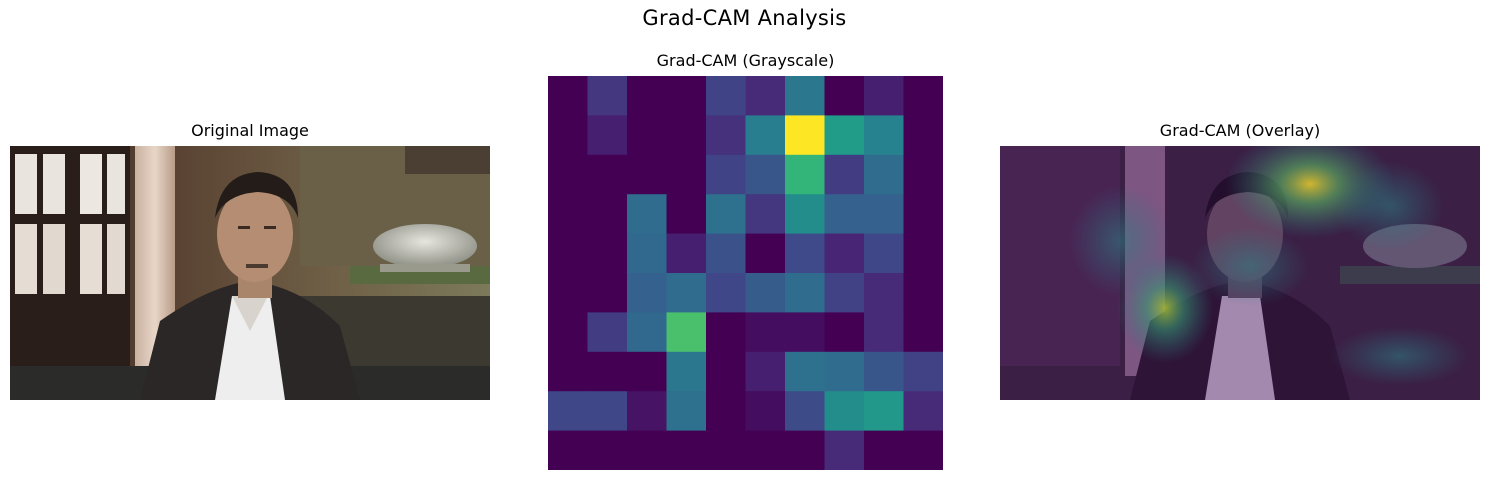  I want to click on heatmap-cell-r0-c6, so click(805, 96).